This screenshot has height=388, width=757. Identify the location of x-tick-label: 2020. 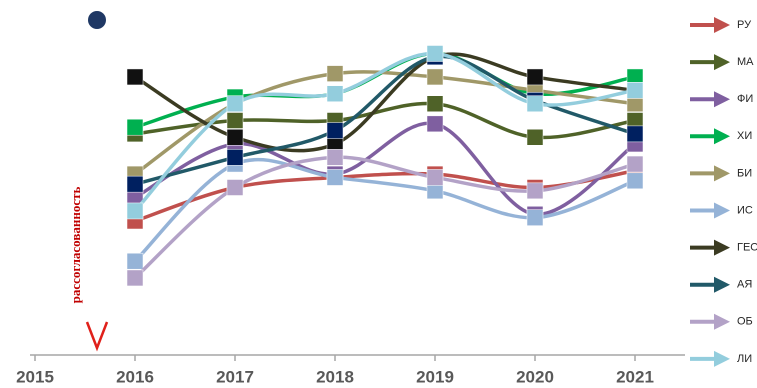
(535, 376).